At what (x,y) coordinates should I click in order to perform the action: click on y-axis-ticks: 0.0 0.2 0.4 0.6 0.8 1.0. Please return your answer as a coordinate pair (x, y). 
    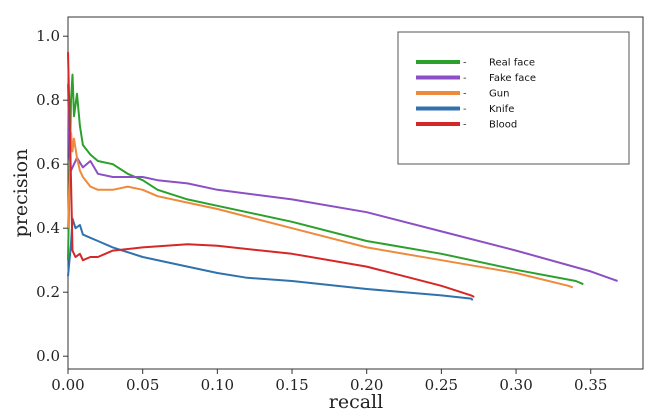
    Looking at the image, I should click on (52, 196).